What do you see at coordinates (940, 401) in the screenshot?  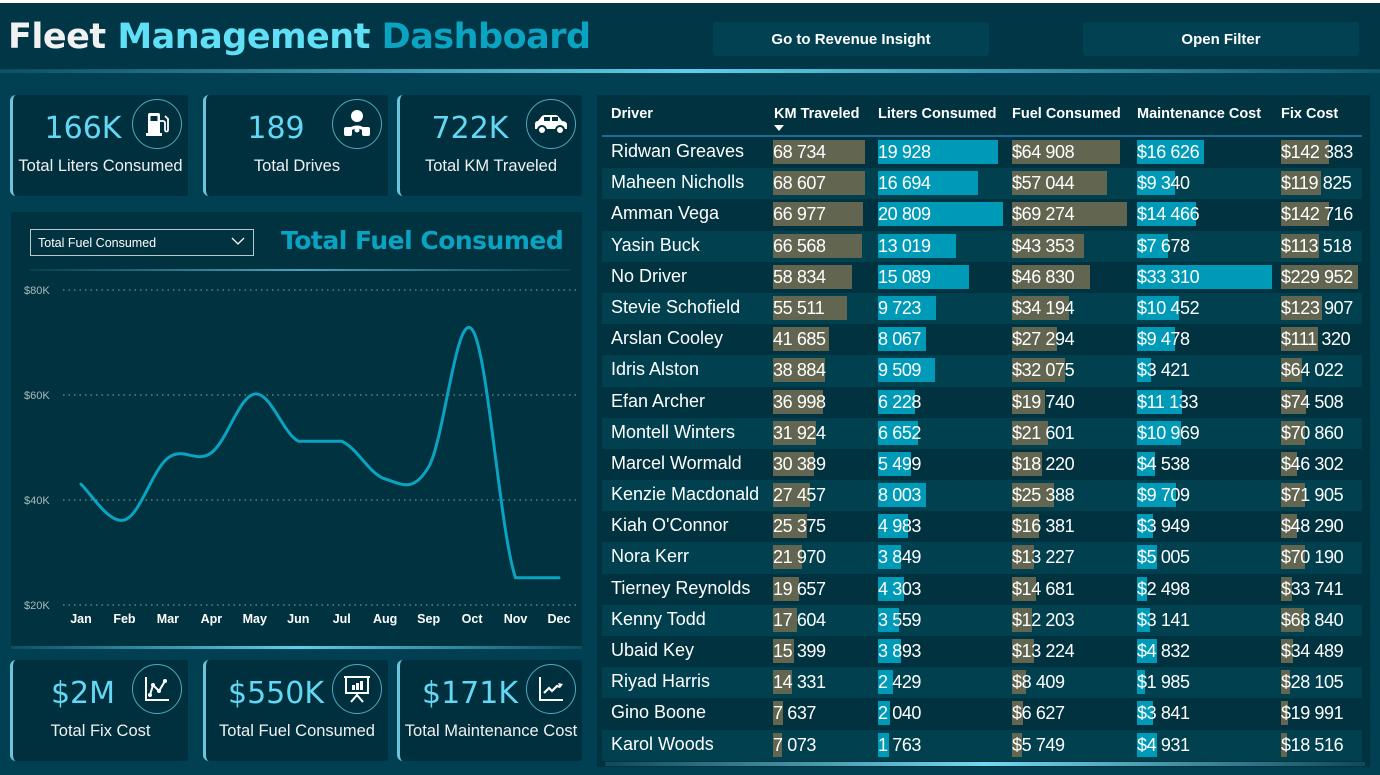 I see `cell-liters: 6 228` at bounding box center [940, 401].